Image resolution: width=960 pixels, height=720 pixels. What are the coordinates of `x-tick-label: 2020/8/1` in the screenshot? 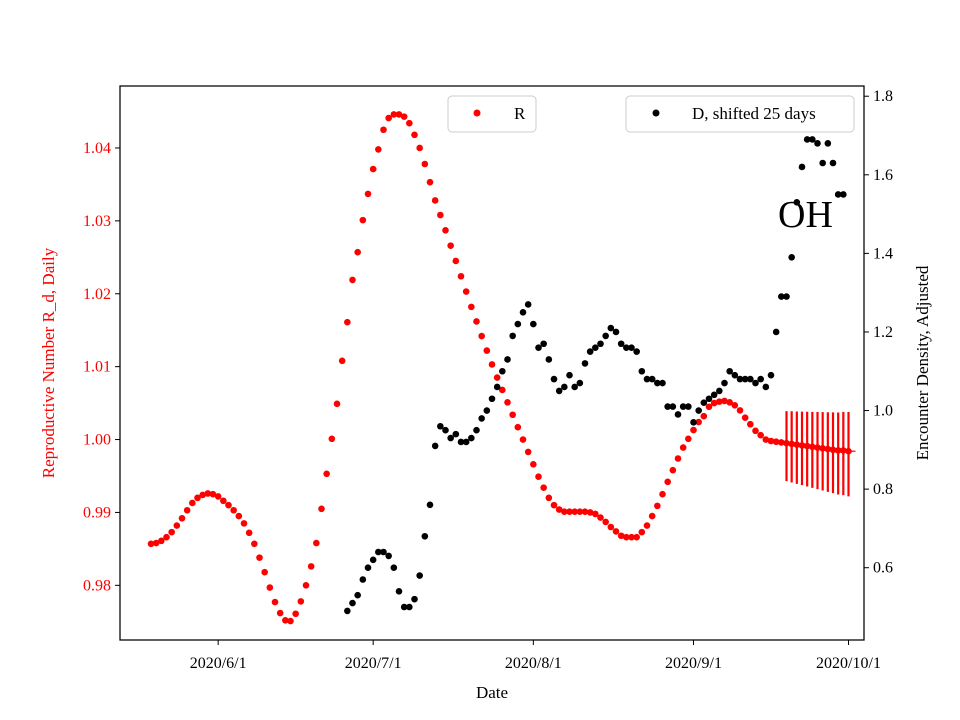 It's located at (533, 663).